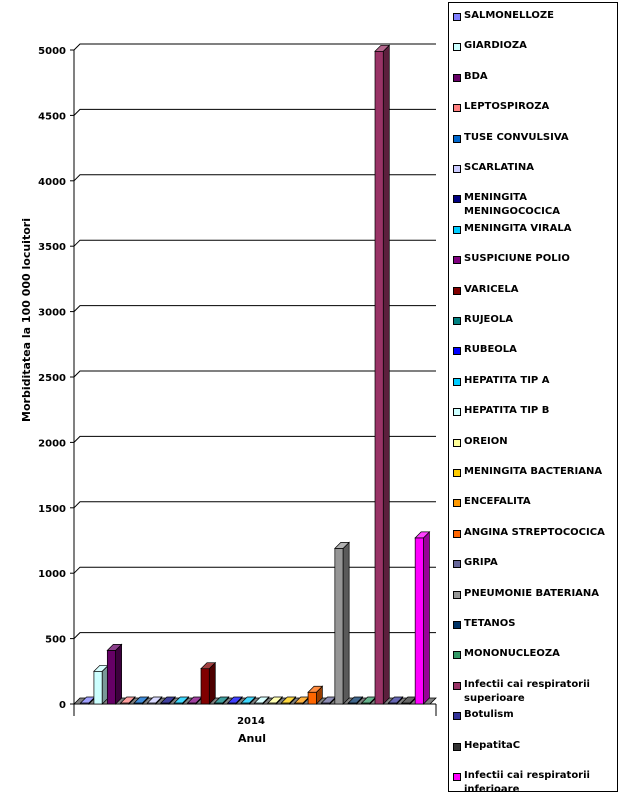  I want to click on y-axis-title: Morbiditatea la 100 000 locuitori, so click(26, 320).